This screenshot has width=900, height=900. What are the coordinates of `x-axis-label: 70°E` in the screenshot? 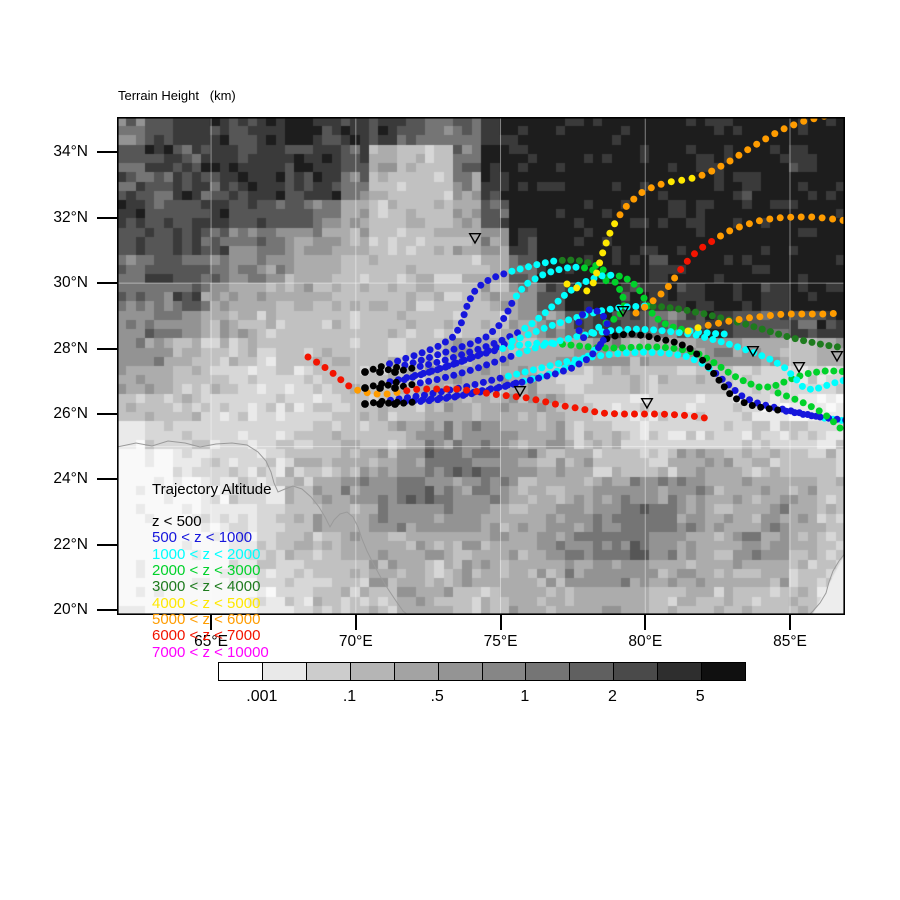 It's located at (355, 641).